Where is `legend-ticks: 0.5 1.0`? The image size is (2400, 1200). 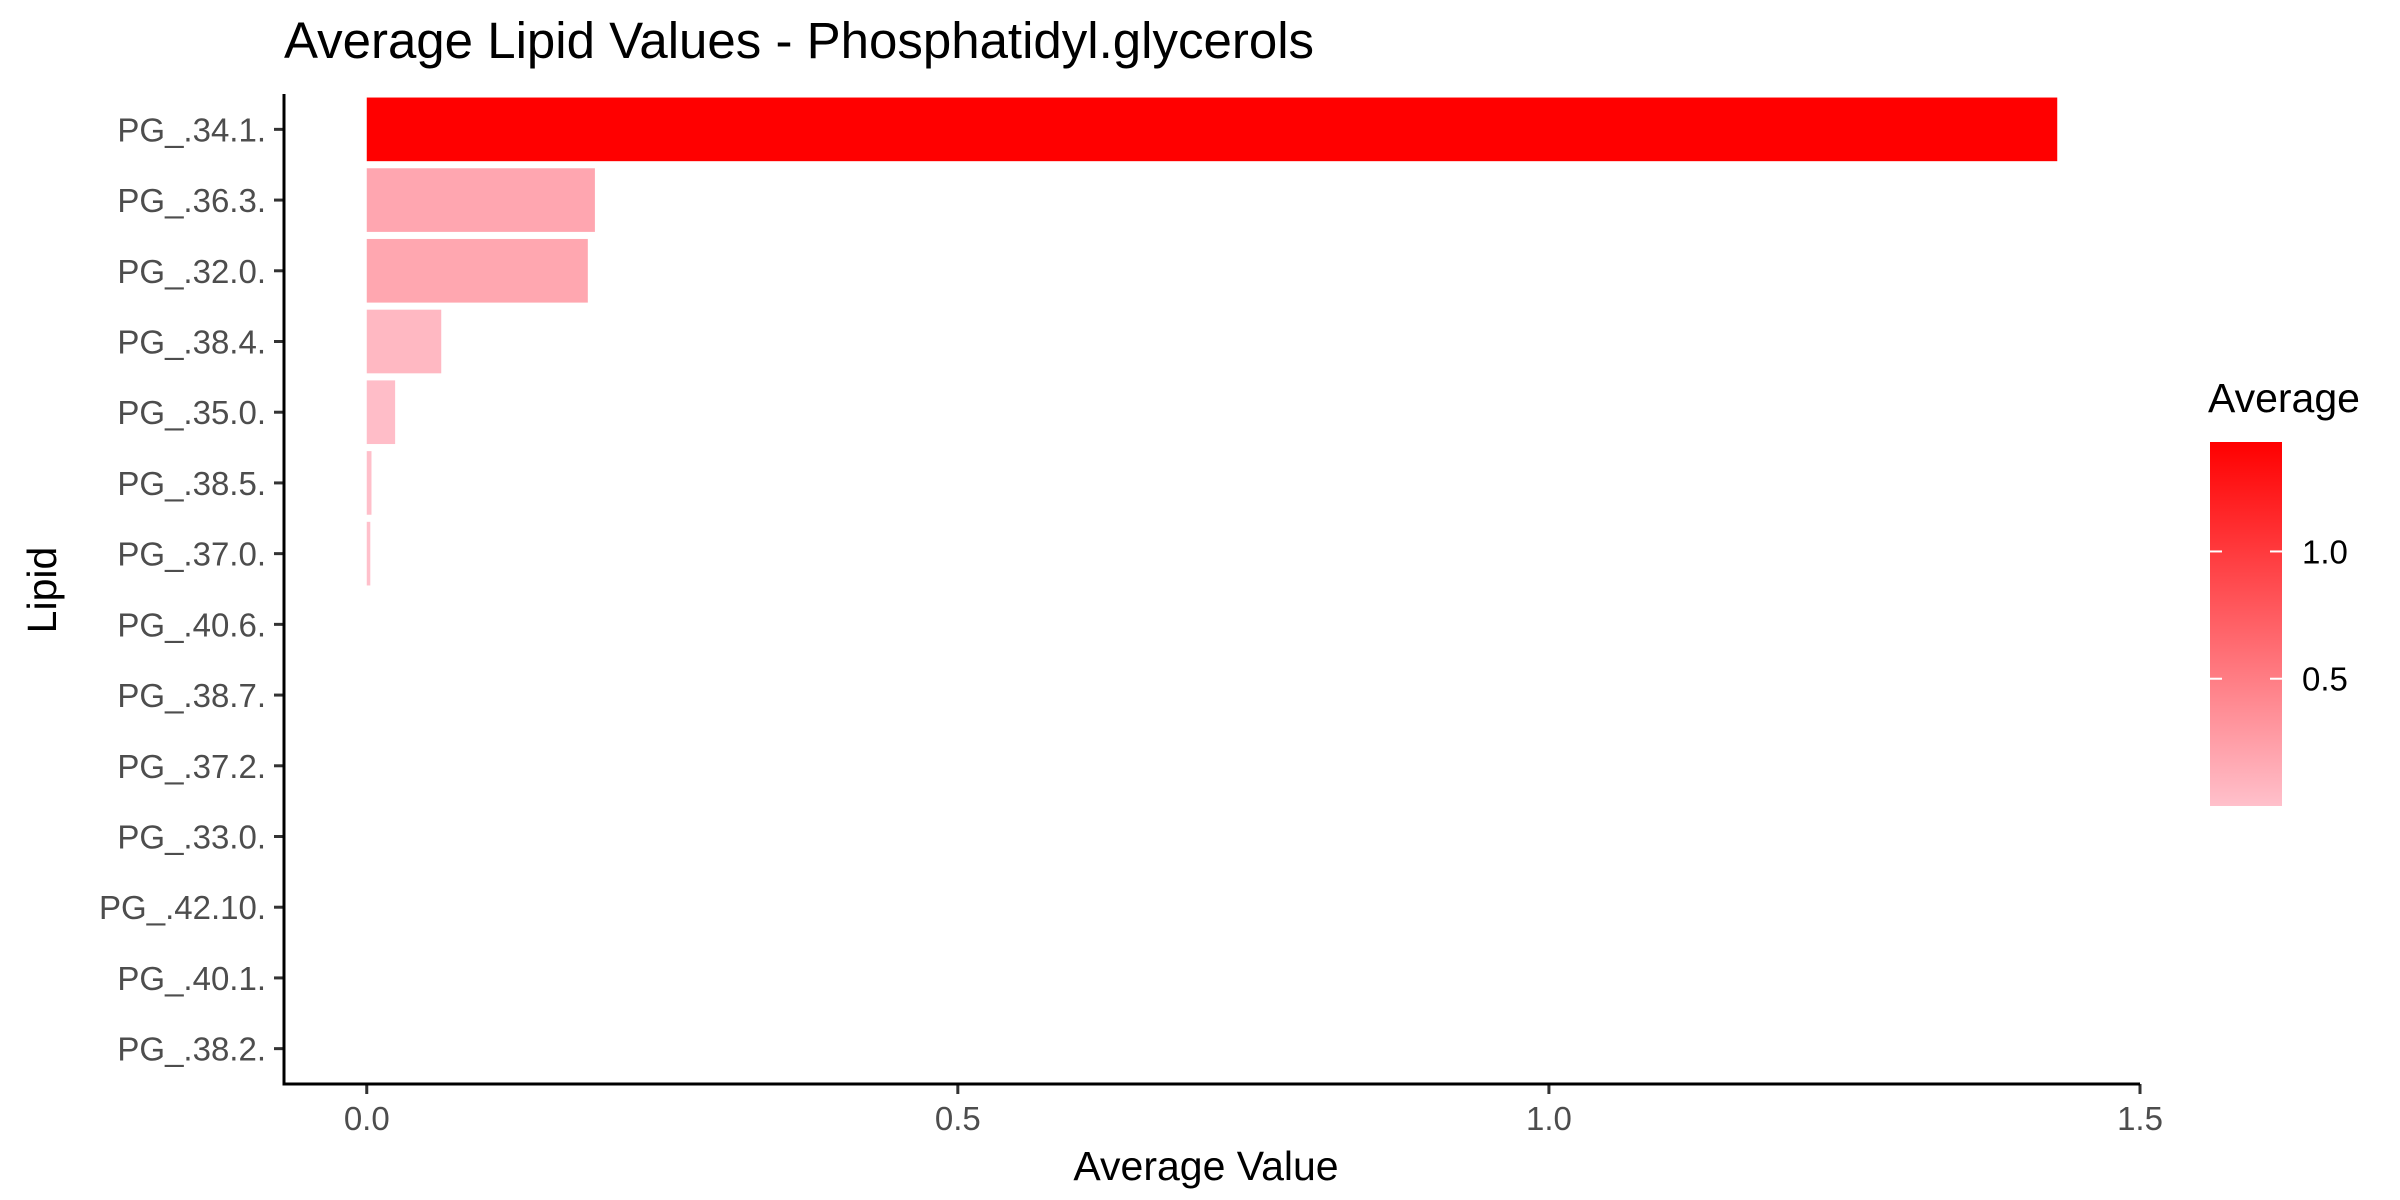
legend-ticks: 0.5 1.0 is located at coordinates (2279, 615).